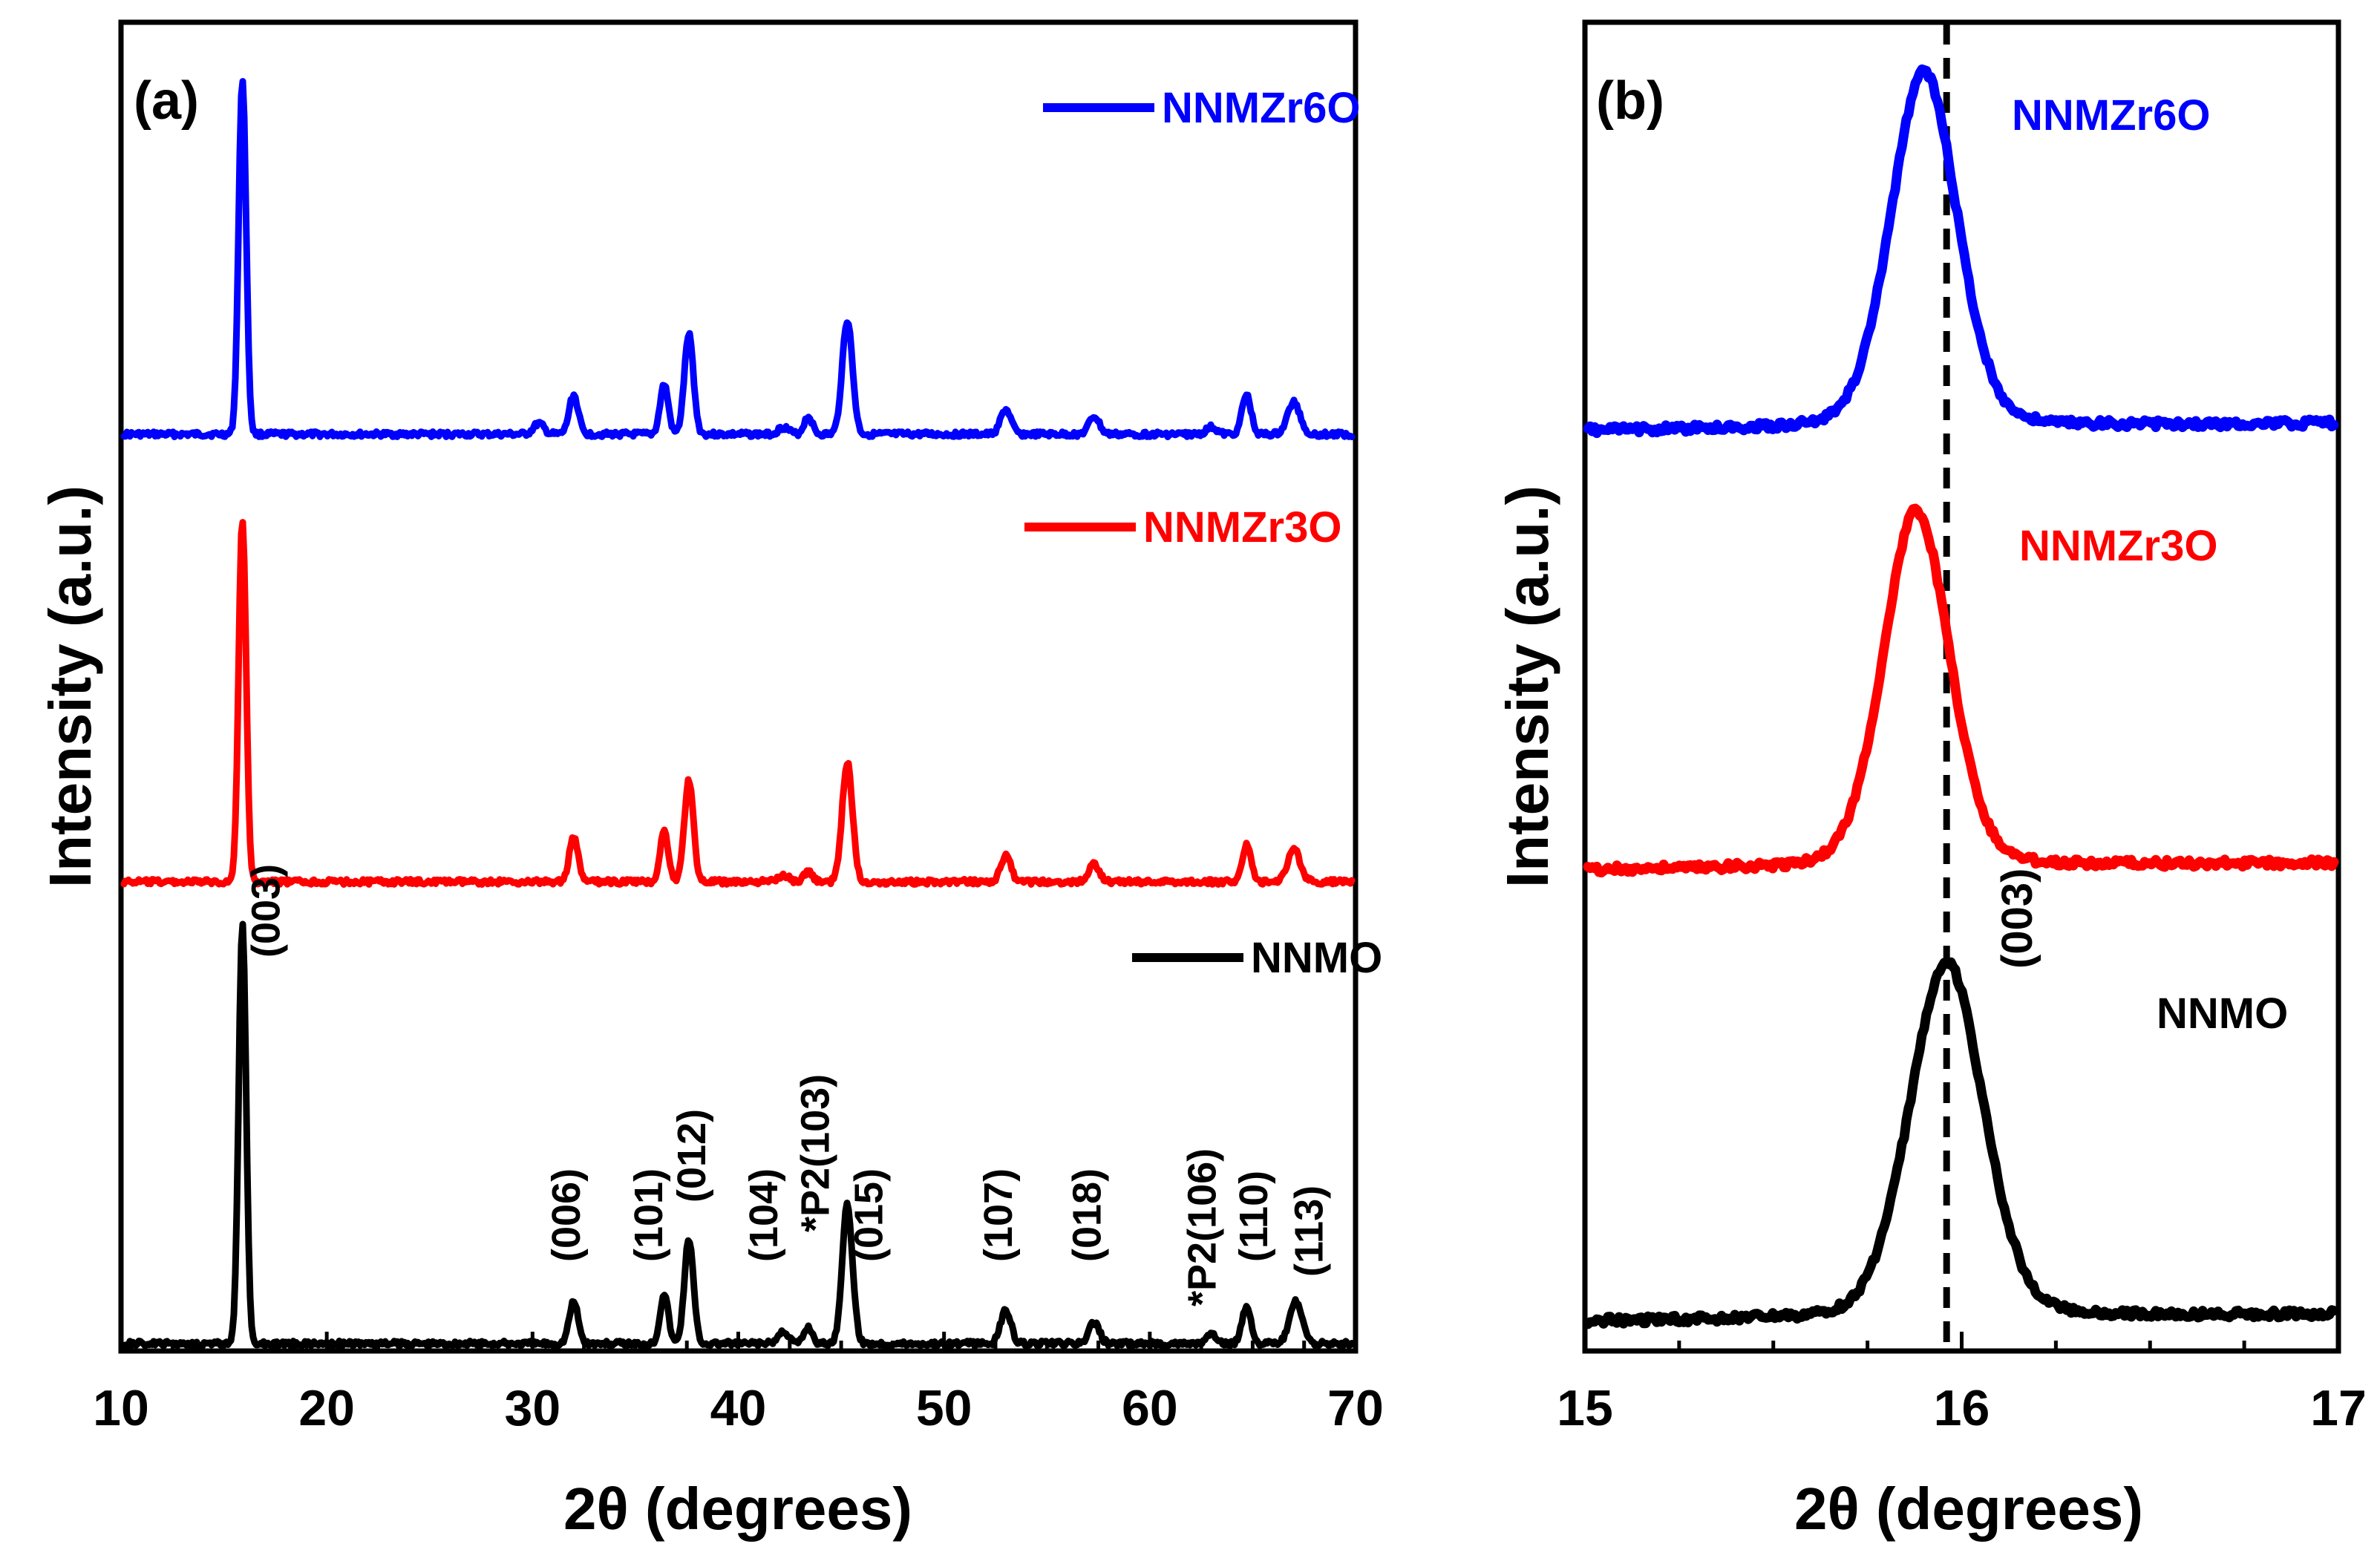  Describe the element at coordinates (2338, 1408) in the screenshot. I see `panel-b-xtick-label: 17` at that location.